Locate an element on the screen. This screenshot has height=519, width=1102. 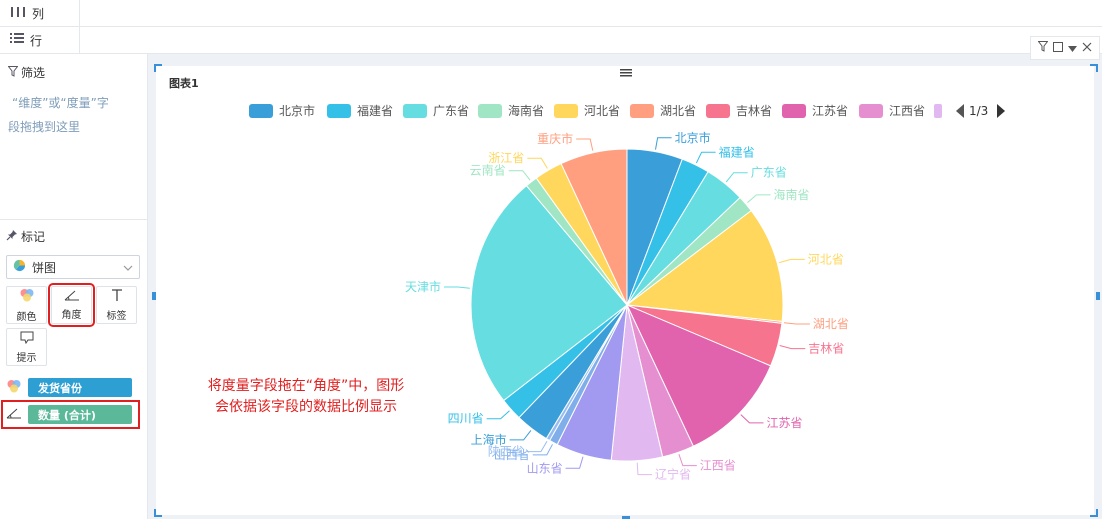
angle-mark-button: 角度 is located at coordinates (71, 305).